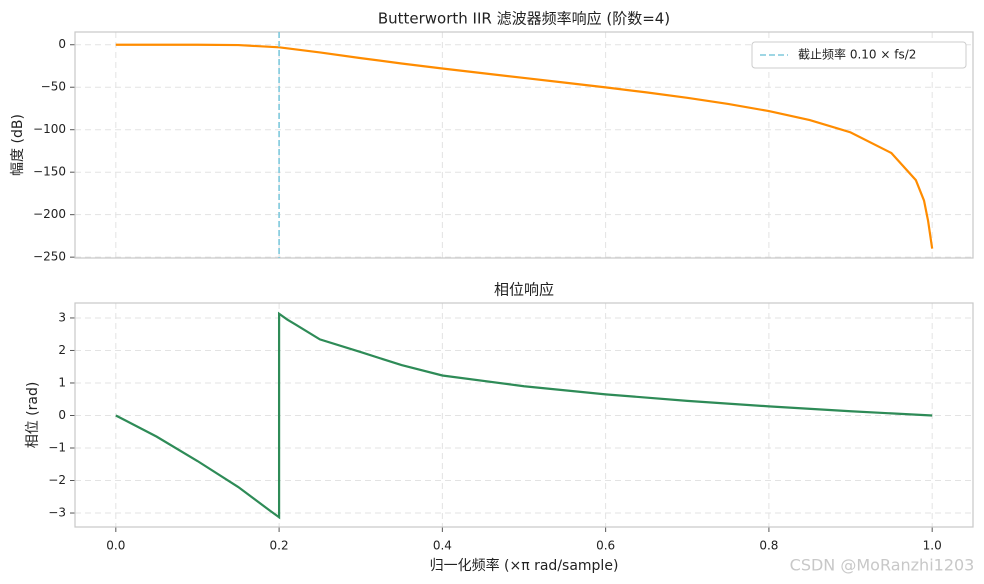 The height and width of the screenshot is (584, 984). I want to click on x-tick-label: 0.0, so click(115, 546).